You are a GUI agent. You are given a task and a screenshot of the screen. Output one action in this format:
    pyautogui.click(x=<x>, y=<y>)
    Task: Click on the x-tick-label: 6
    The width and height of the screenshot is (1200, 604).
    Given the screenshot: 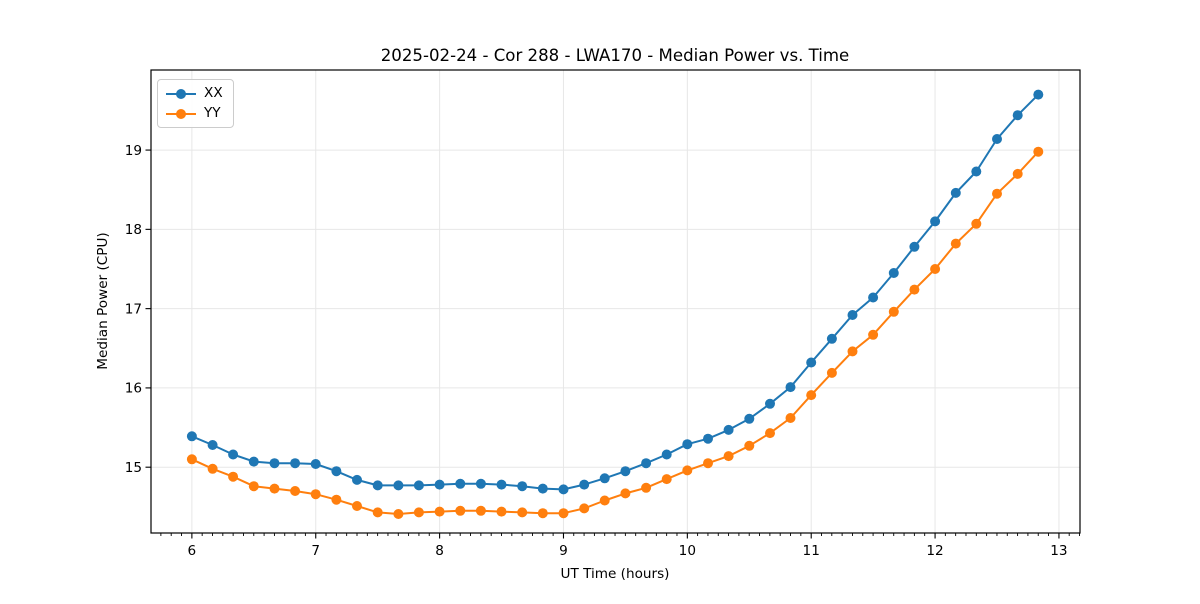 What is the action you would take?
    pyautogui.click(x=192, y=551)
    